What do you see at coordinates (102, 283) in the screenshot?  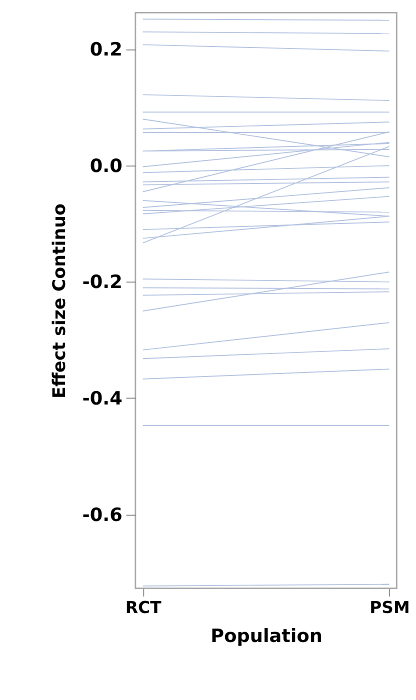 I see `y-tick-label: -0.2` at bounding box center [102, 283].